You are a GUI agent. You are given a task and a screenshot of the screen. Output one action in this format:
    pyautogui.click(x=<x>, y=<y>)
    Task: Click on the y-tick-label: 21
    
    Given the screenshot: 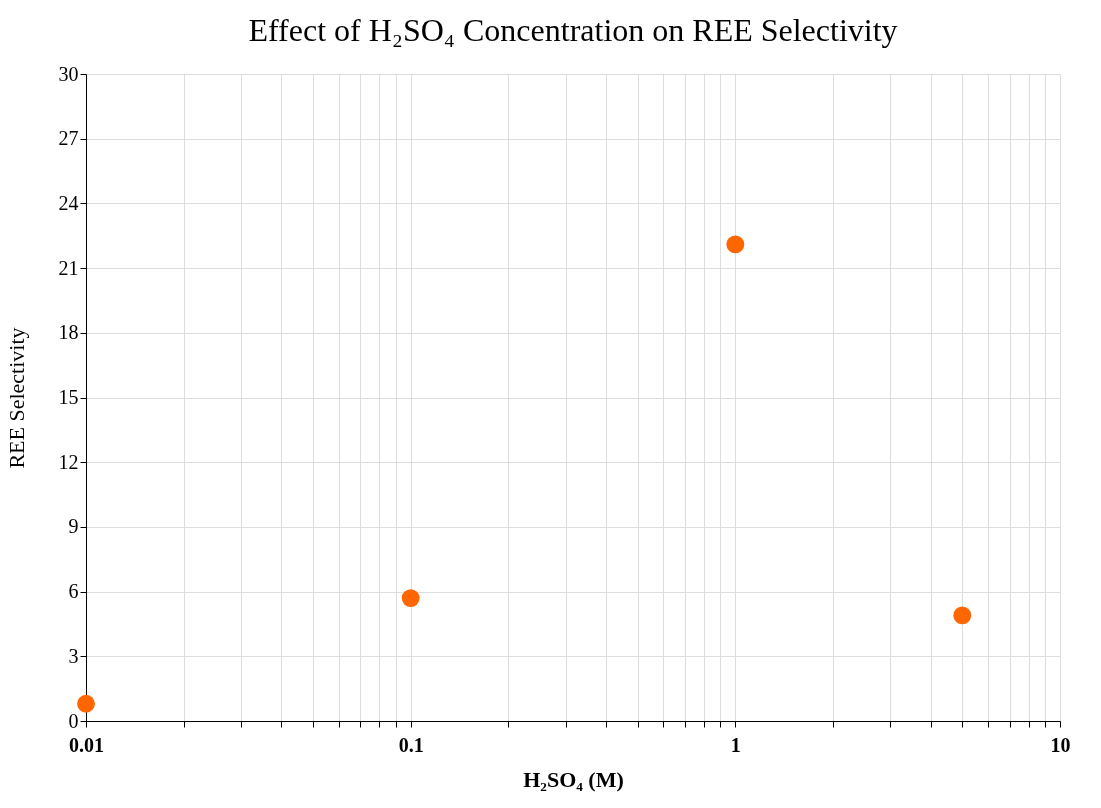 What is the action you would take?
    pyautogui.click(x=68, y=267)
    